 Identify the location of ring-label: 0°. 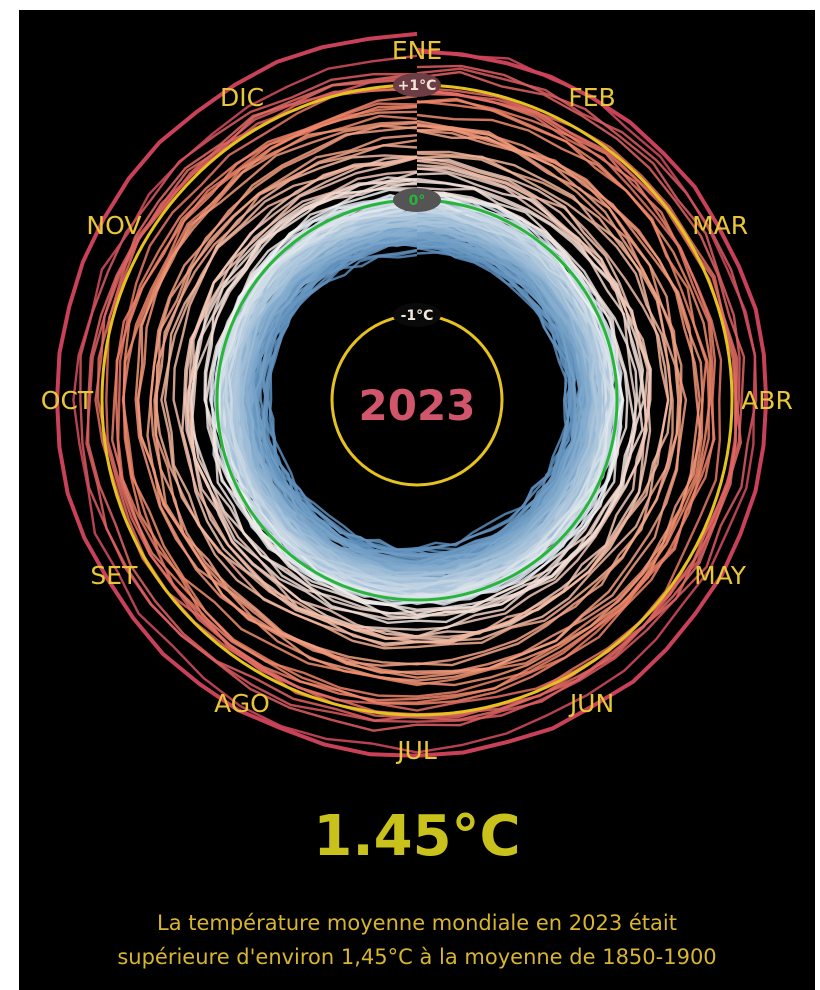
(417, 201).